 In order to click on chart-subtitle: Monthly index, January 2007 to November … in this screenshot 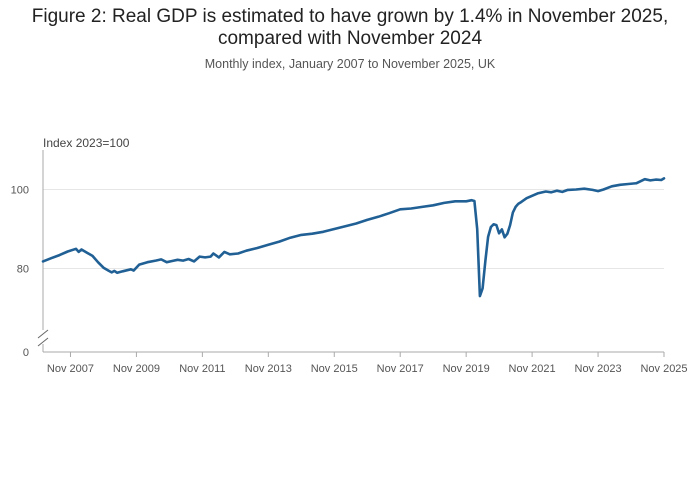, I will do `click(350, 64)`.